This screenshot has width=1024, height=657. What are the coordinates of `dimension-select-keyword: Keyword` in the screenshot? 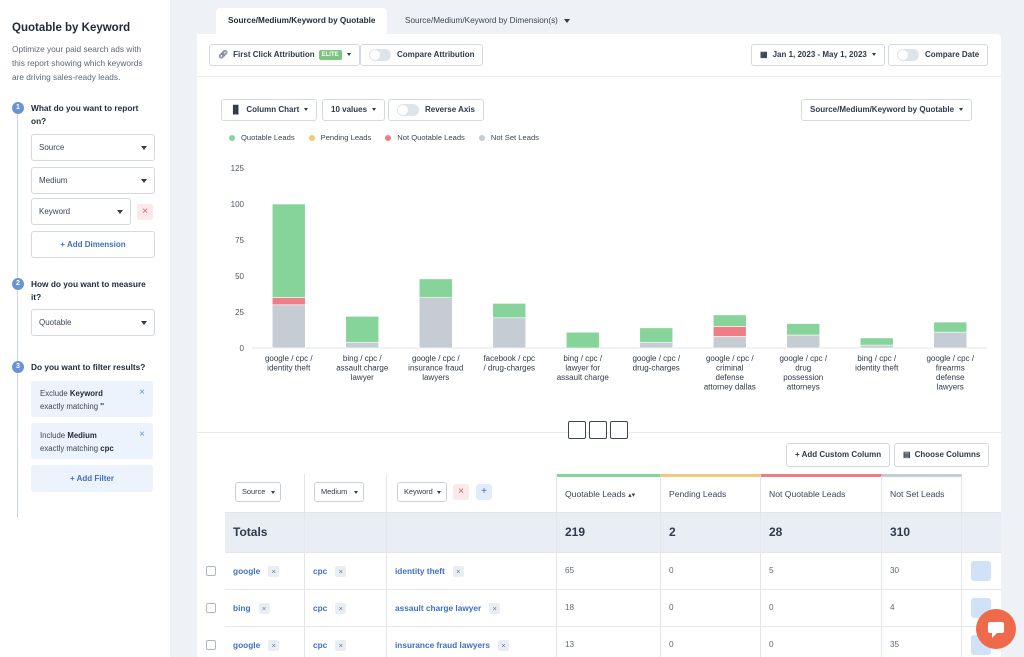 It's located at (81, 211).